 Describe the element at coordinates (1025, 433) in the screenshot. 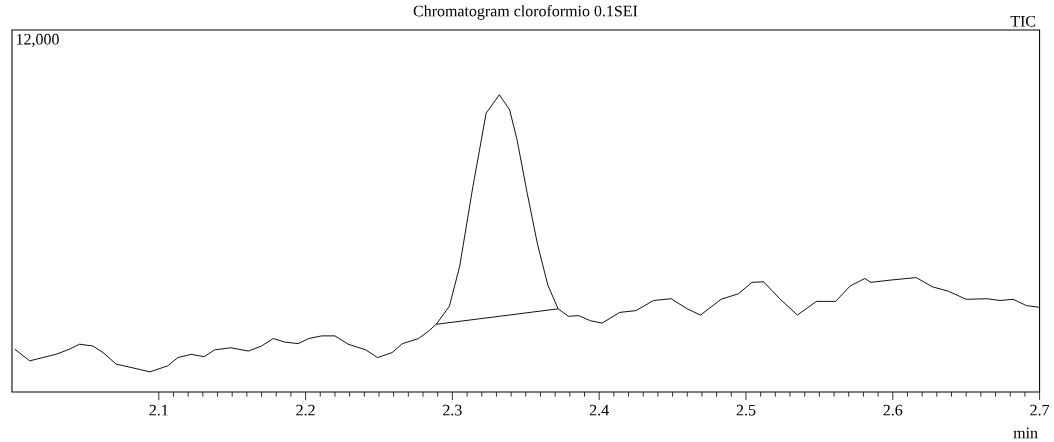

I see `x-axis-title: min` at that location.